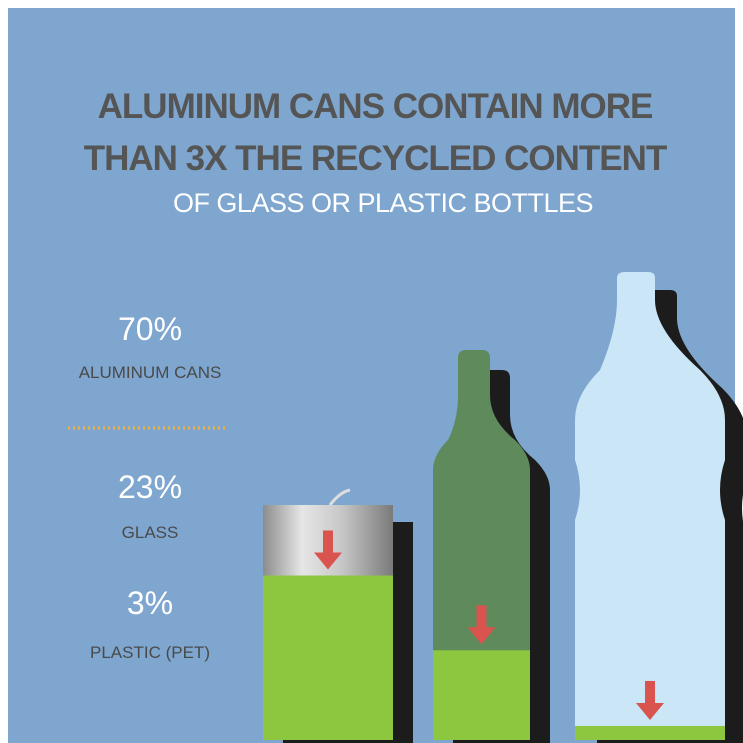  I want to click on title-line: ALUMINUM CANS CONTAIN MORE, so click(375, 106).